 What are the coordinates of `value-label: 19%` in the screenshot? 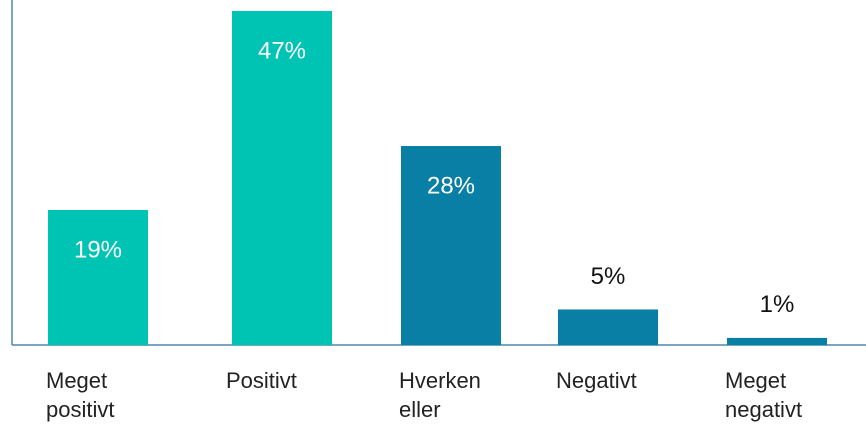 It's located at (98, 249).